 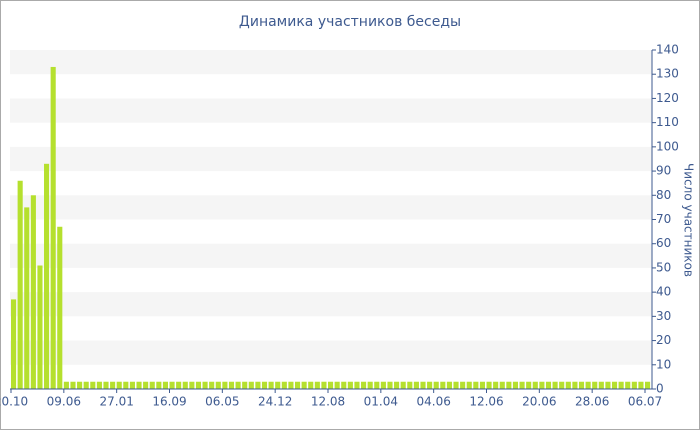 I want to click on x-tick-label: 28.06, so click(x=592, y=402).